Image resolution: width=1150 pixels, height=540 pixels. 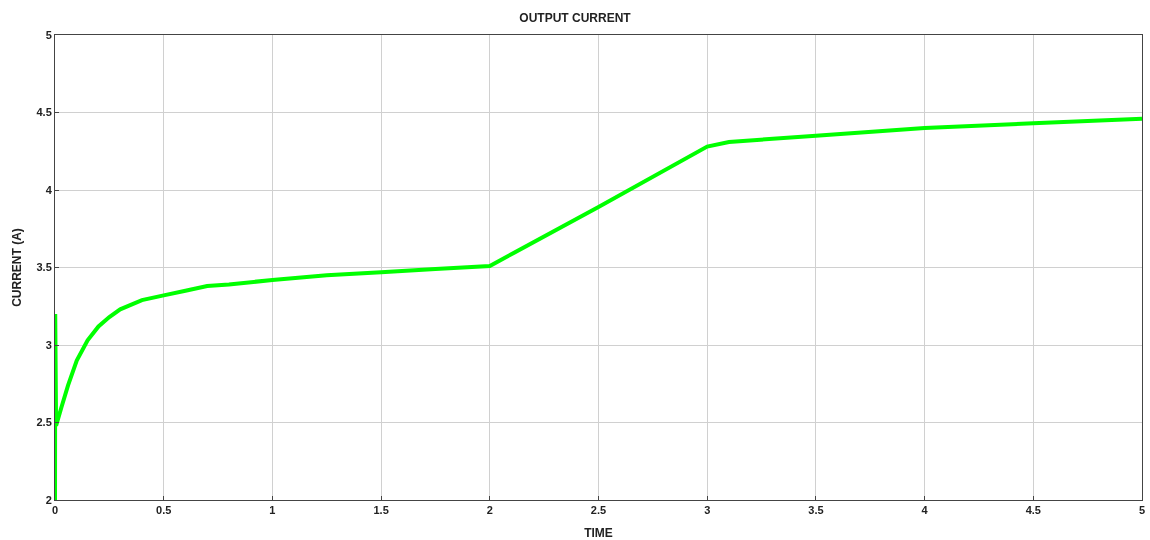 What do you see at coordinates (17, 267) in the screenshot?
I see `y-axis-title: CURRENT (A)` at bounding box center [17, 267].